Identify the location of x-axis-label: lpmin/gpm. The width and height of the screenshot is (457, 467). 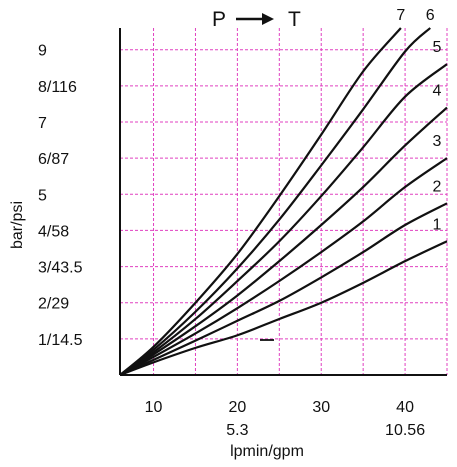
(267, 451).